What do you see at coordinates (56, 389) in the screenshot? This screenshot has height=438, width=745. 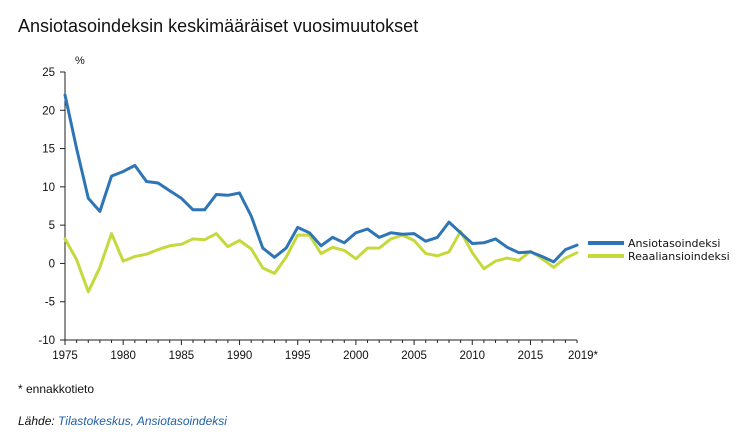 I see `footnote: * ennakkotieto` at bounding box center [56, 389].